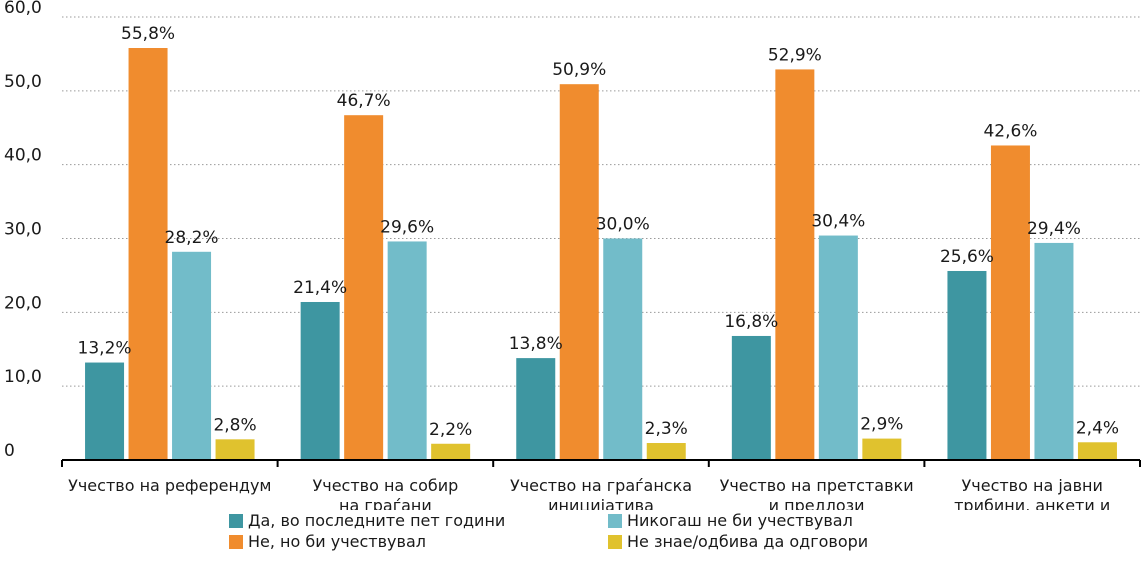 Image resolution: width=1146 pixels, height=581 pixels. I want to click on category-label: на граѓани, so click(385, 503).